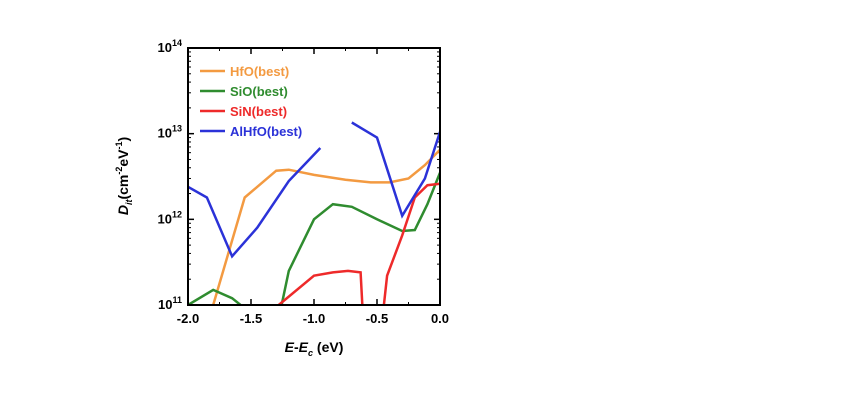 The height and width of the screenshot is (400, 850). I want to click on y-tick-label: 1013, so click(170, 132).